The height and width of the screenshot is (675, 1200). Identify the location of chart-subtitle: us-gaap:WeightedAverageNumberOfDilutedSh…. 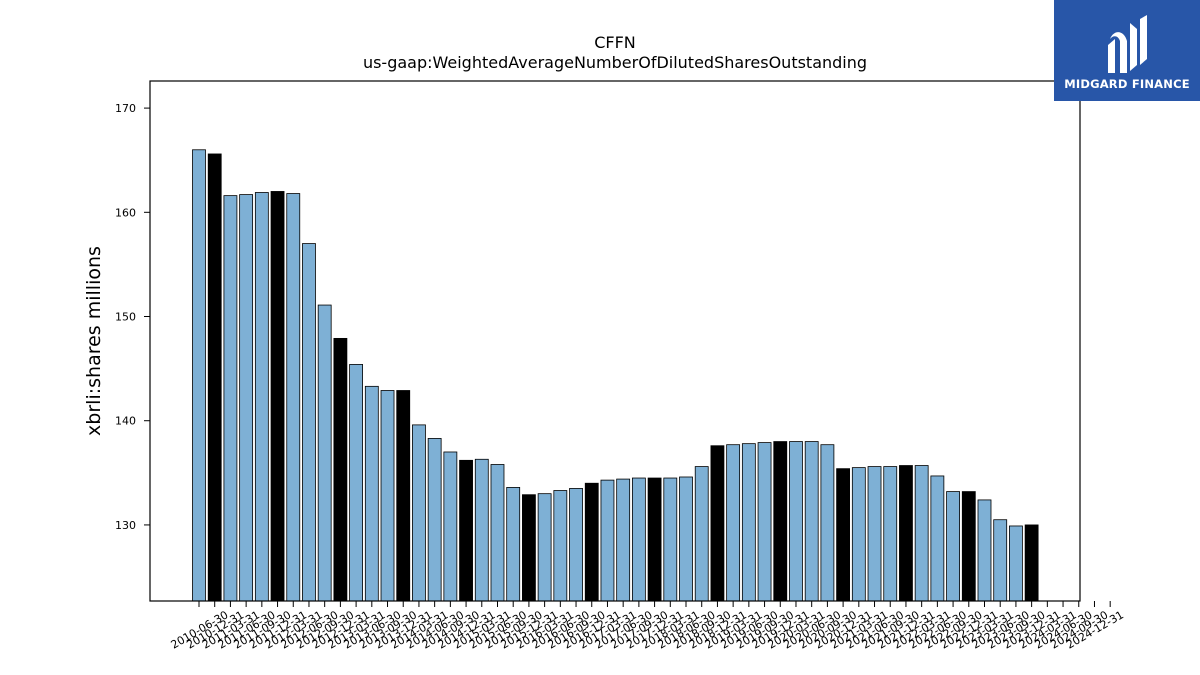
(615, 62).